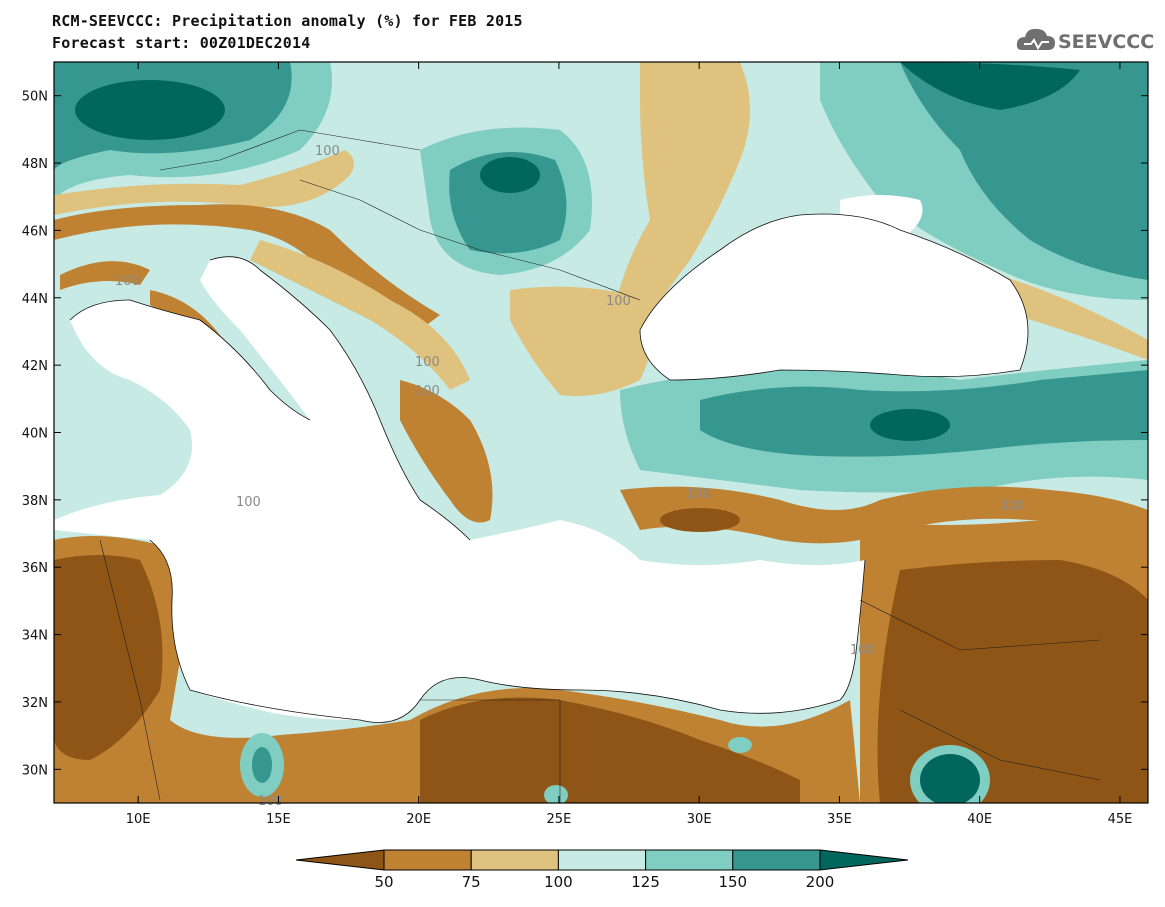 This screenshot has width=1165, height=907. Describe the element at coordinates (820, 882) in the screenshot. I see `colorbar-level-label: 200` at that location.